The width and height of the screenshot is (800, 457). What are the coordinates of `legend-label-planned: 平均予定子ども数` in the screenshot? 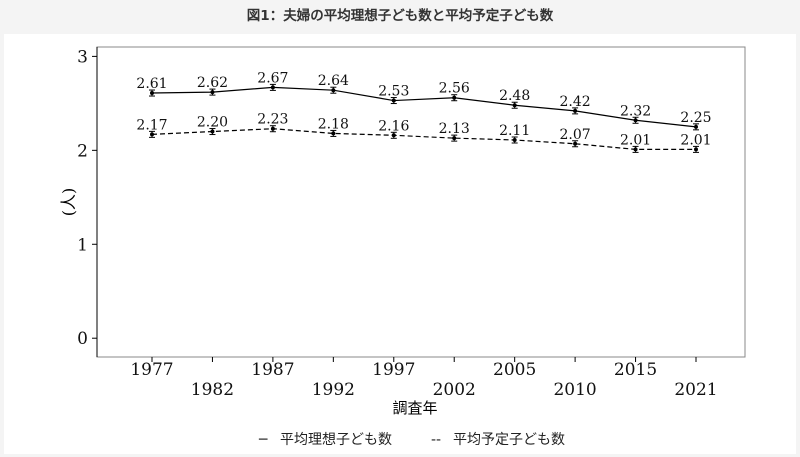 It's located at (509, 440).